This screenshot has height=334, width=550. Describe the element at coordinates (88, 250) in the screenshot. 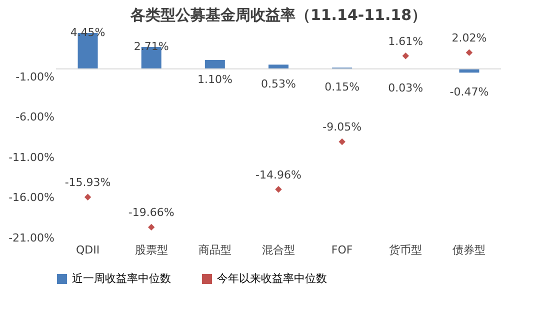

I see `x-tick-label: QDII` at that location.